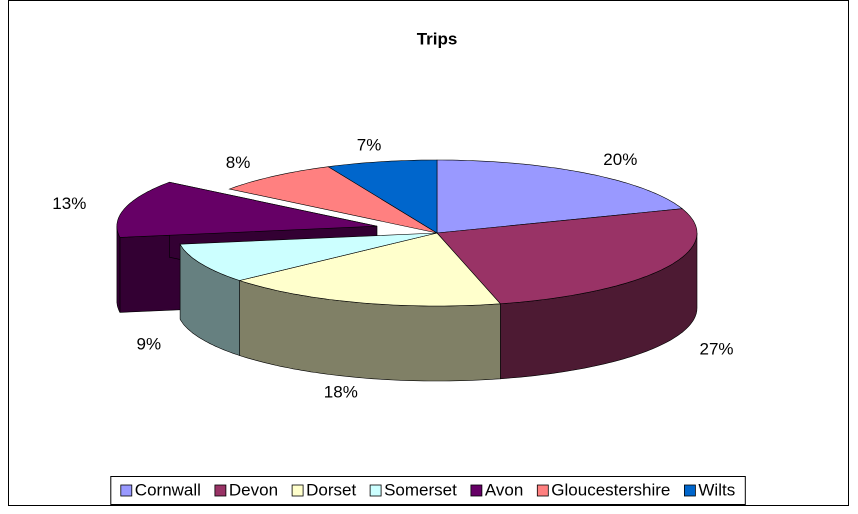 The height and width of the screenshot is (514, 858). Describe the element at coordinates (253, 489) in the screenshot. I see `legend-label: Devon` at that location.